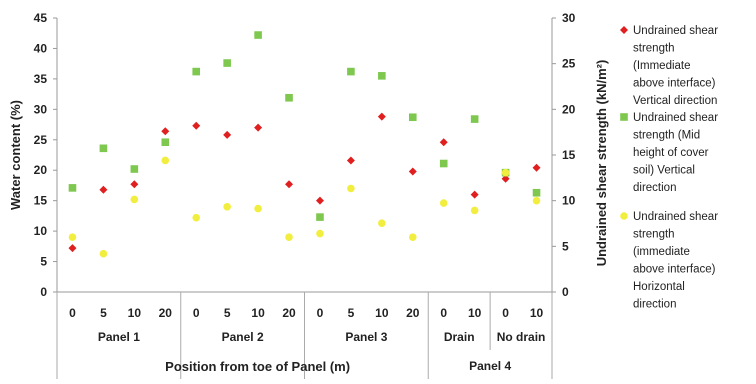  What do you see at coordinates (661, 252) in the screenshot?
I see `legend-label-line: (immediate` at bounding box center [661, 252].